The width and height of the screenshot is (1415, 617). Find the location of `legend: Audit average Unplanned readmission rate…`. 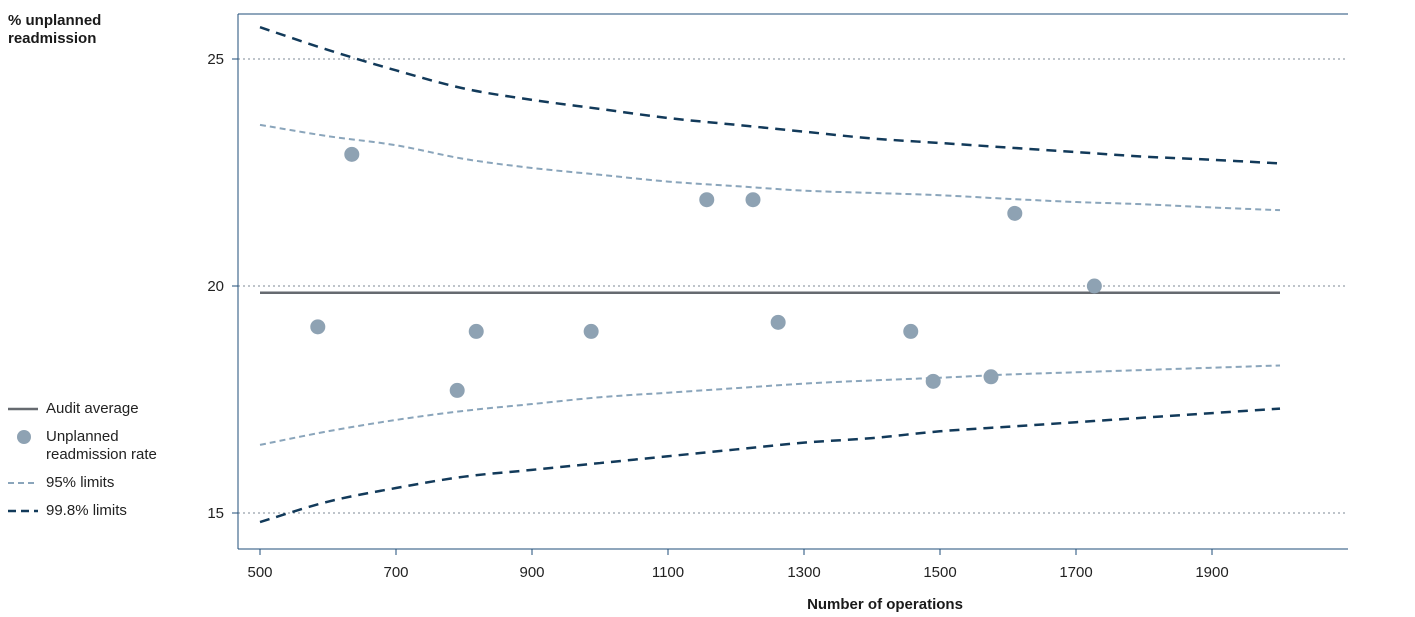

legend: Audit average Unplanned readmission rate… is located at coordinates (82, 465).